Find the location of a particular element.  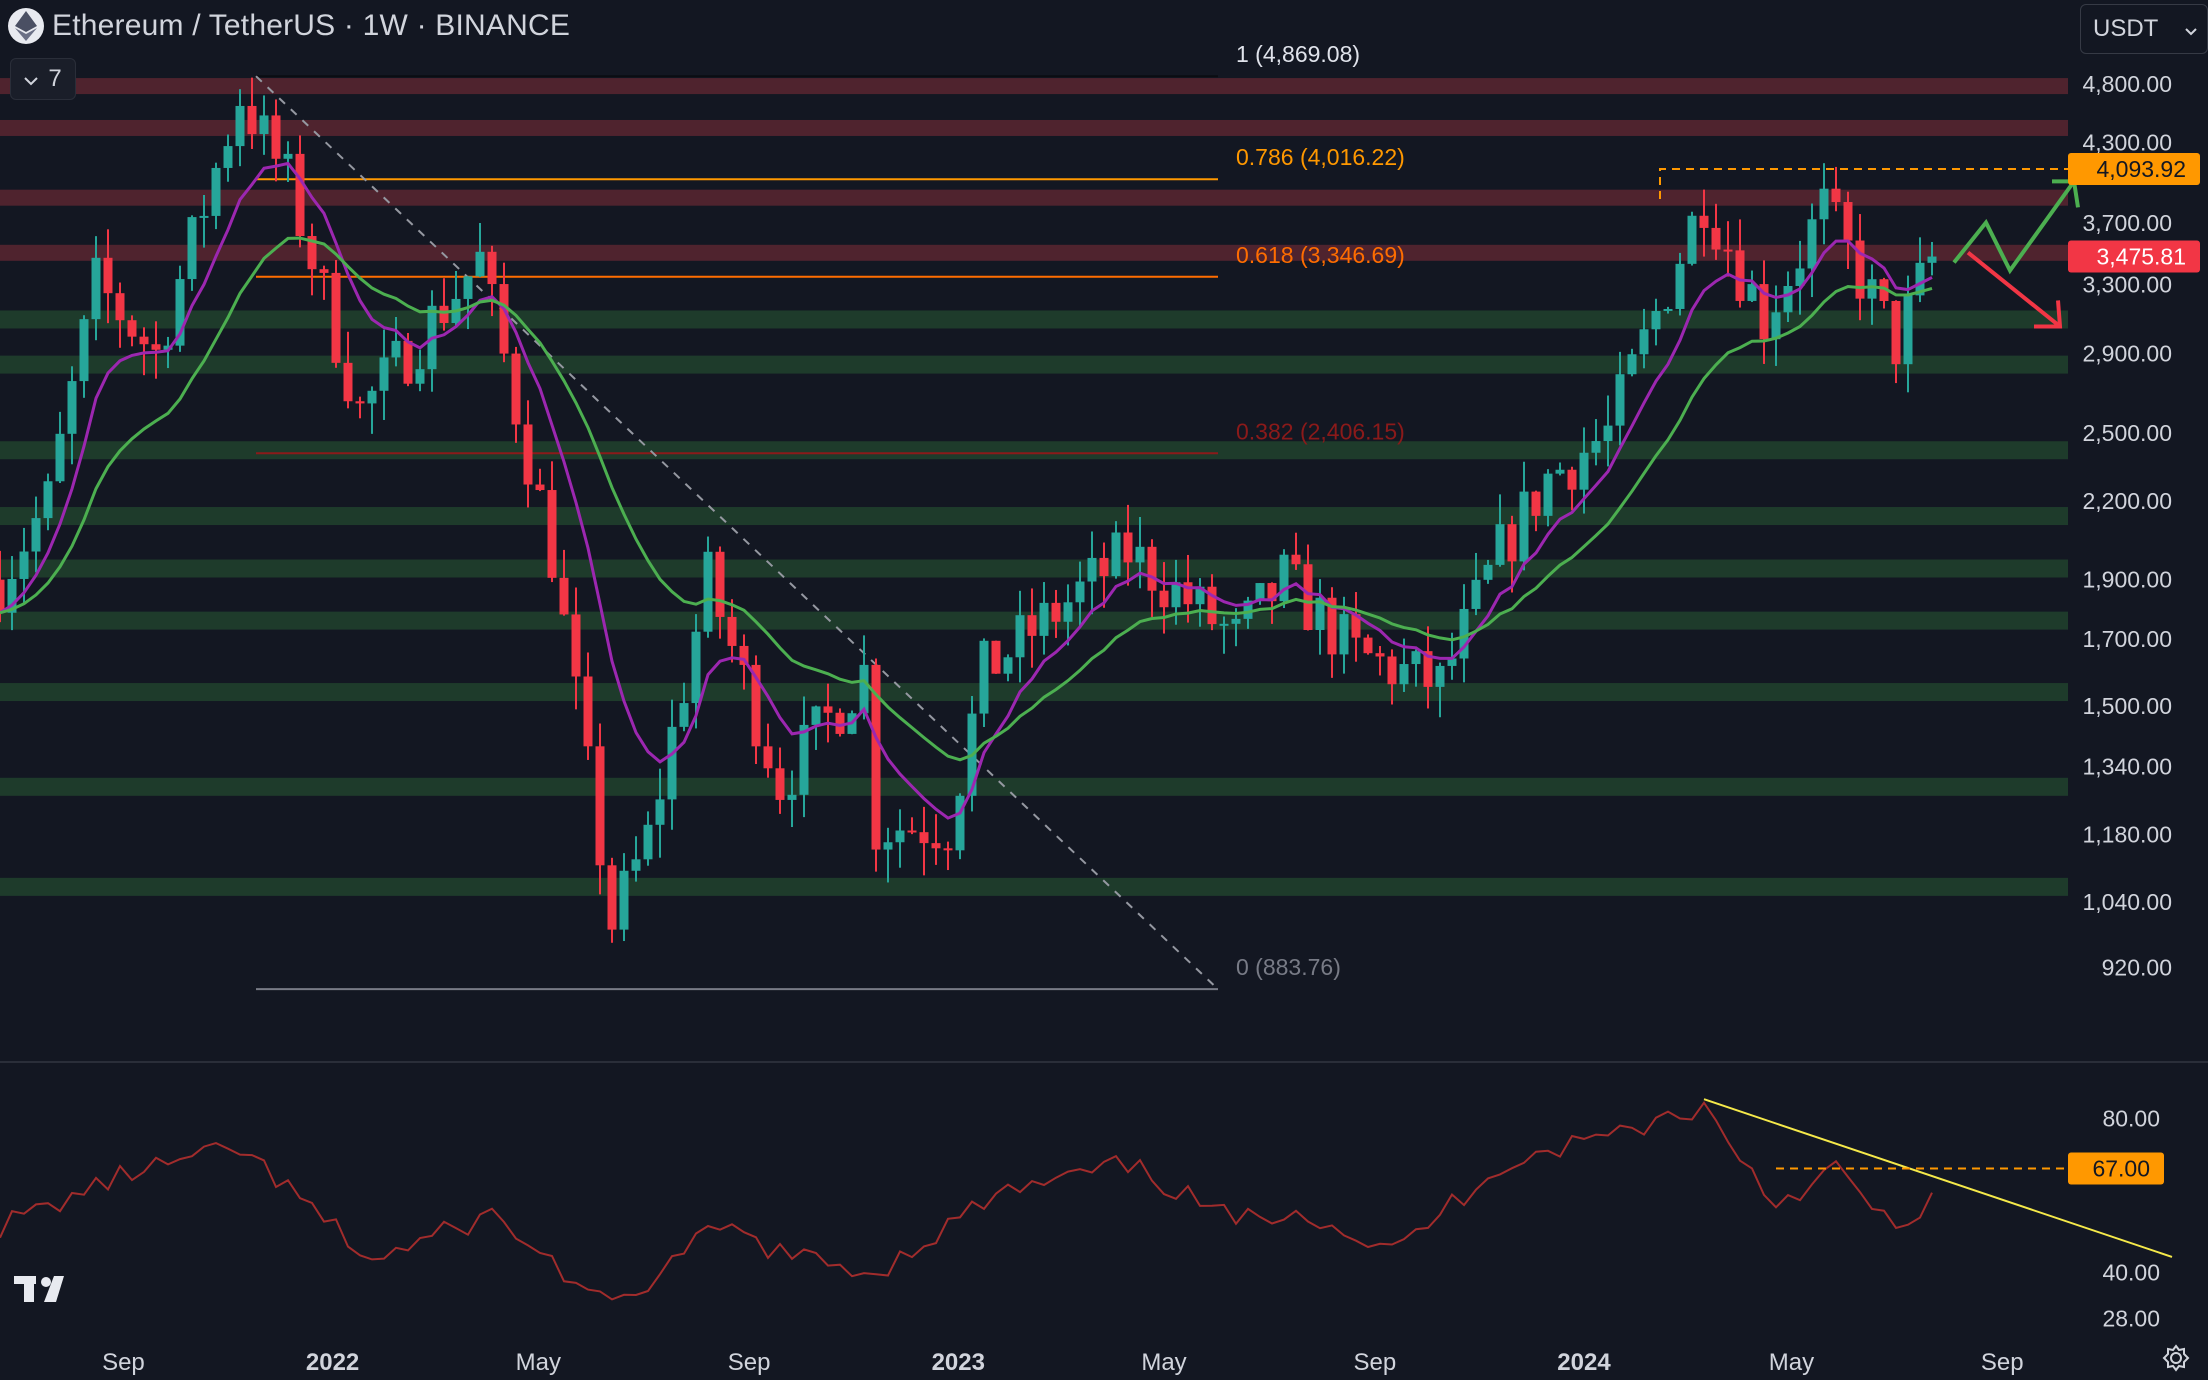

chart-header: Ethereum / TetherUS · 1W · BINANCE is located at coordinates (289, 26).